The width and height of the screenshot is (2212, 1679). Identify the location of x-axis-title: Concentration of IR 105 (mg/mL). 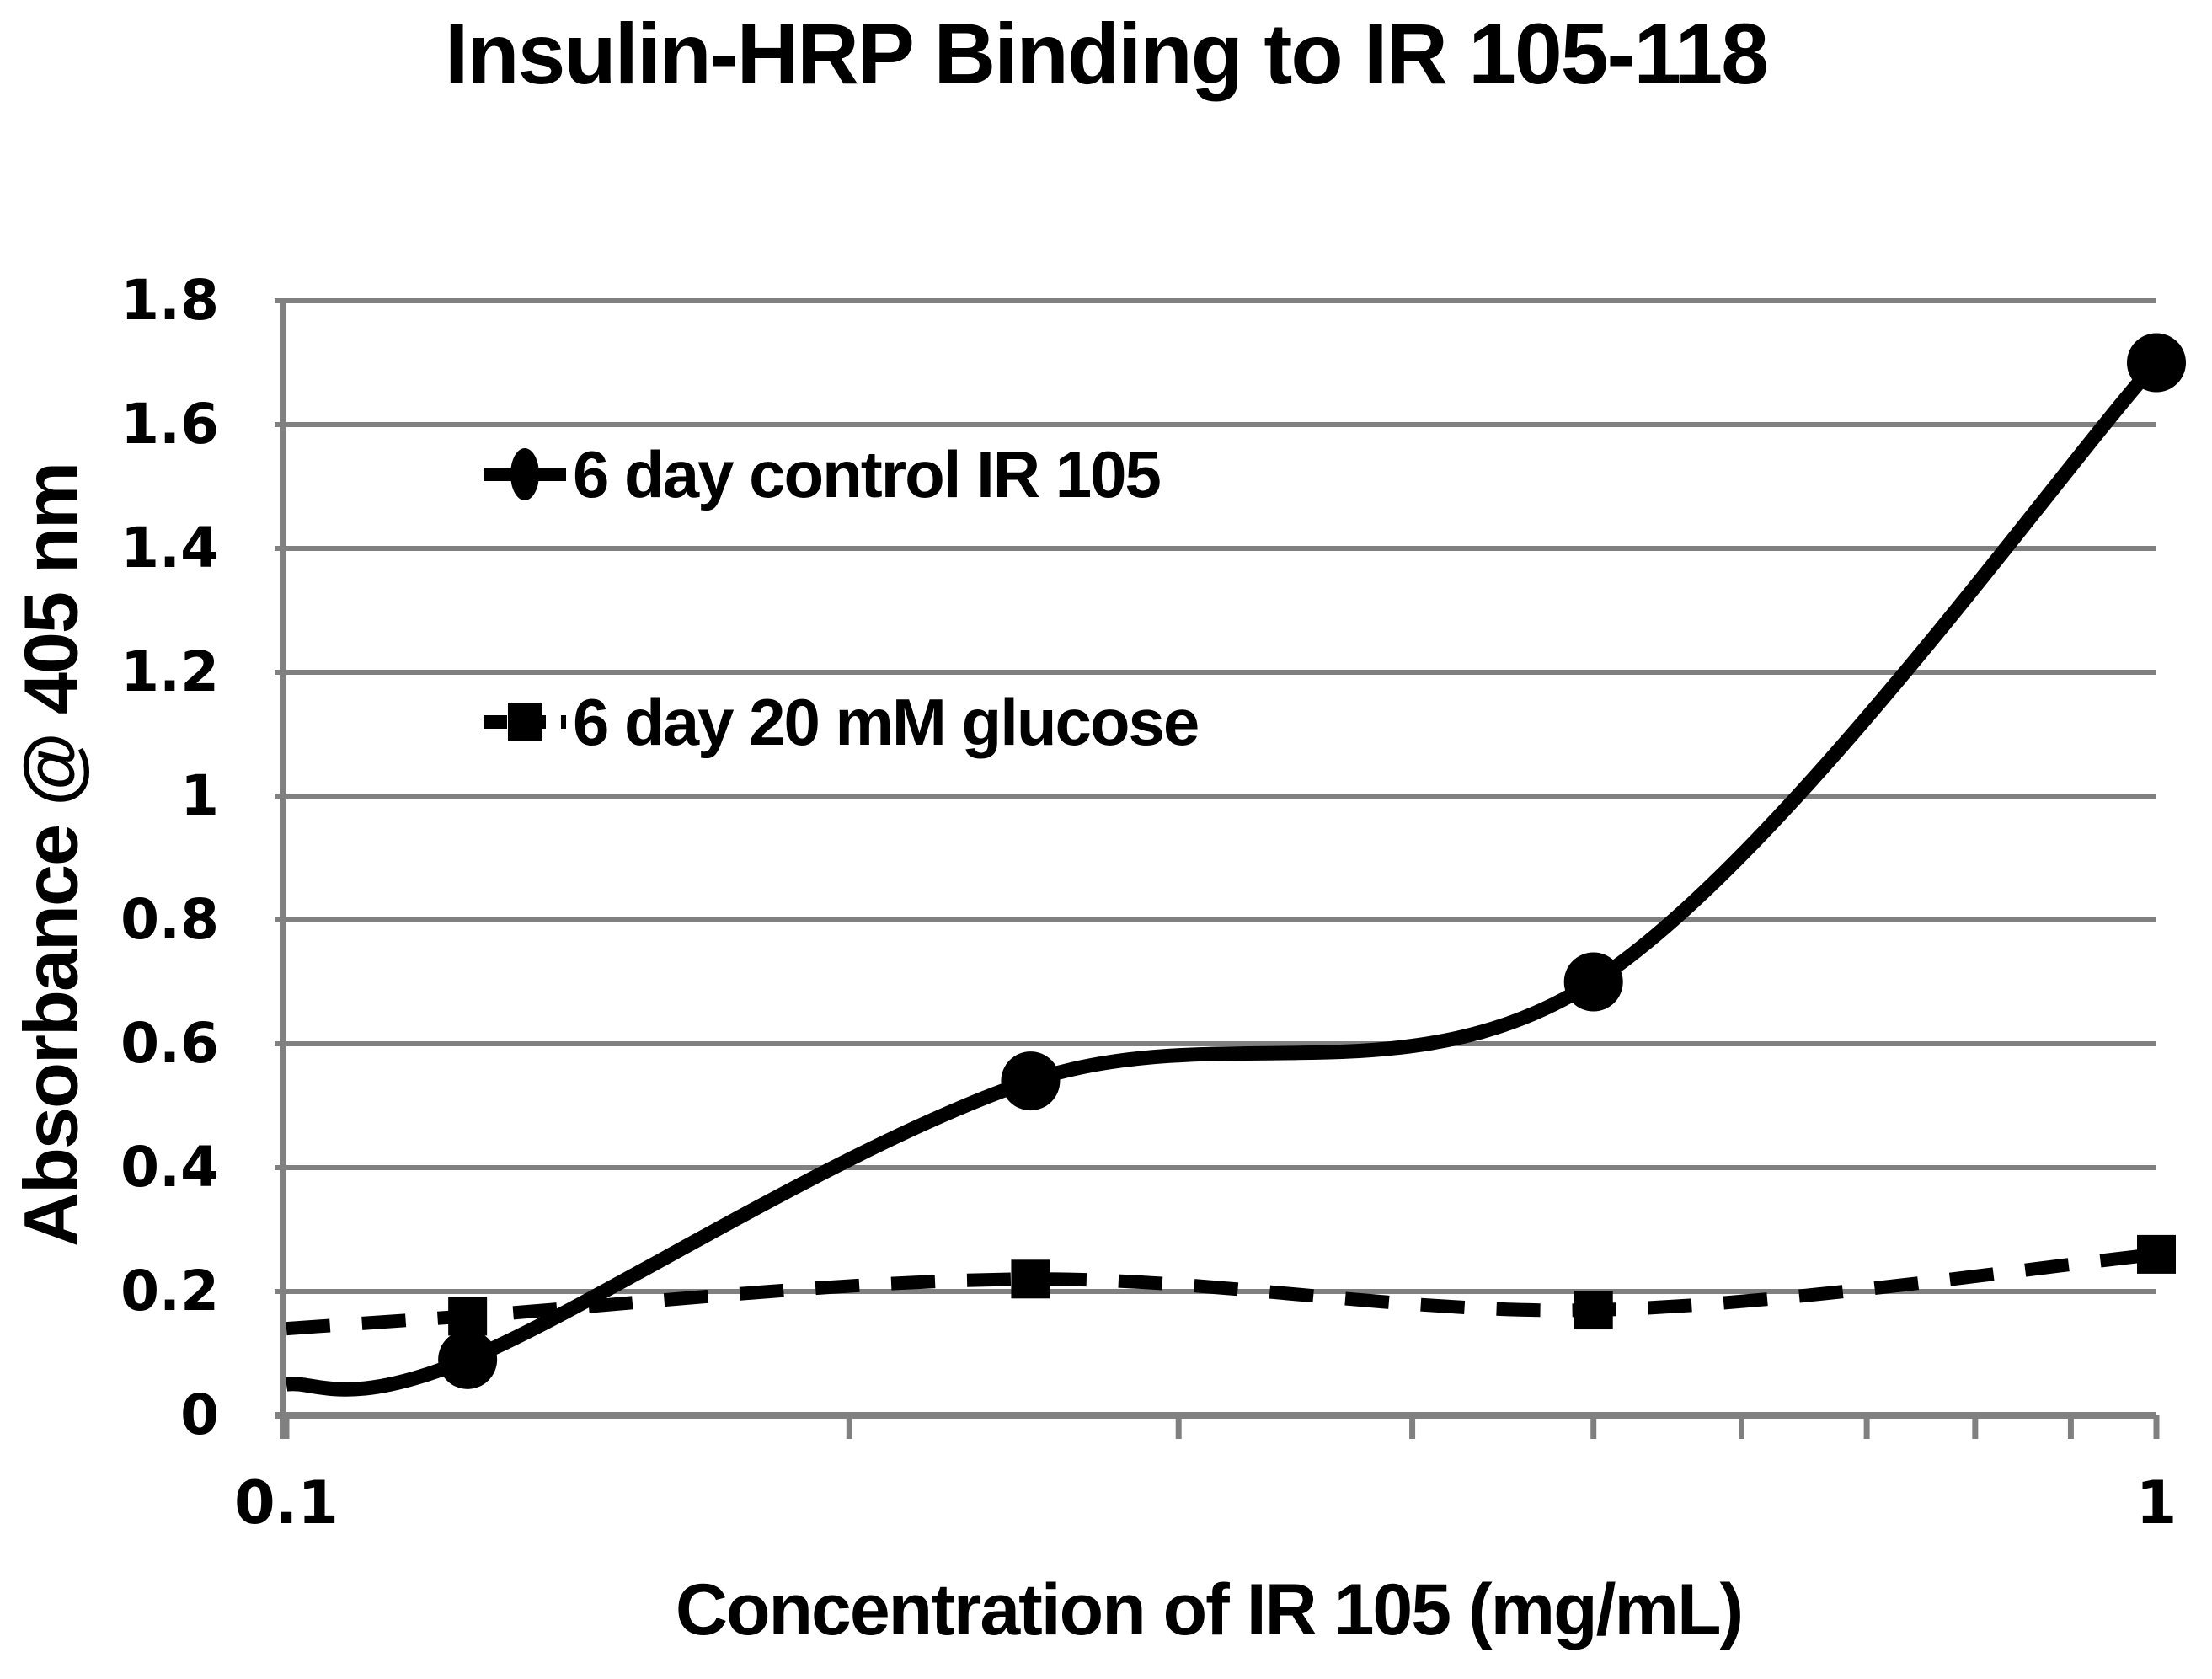
(1209, 1609).